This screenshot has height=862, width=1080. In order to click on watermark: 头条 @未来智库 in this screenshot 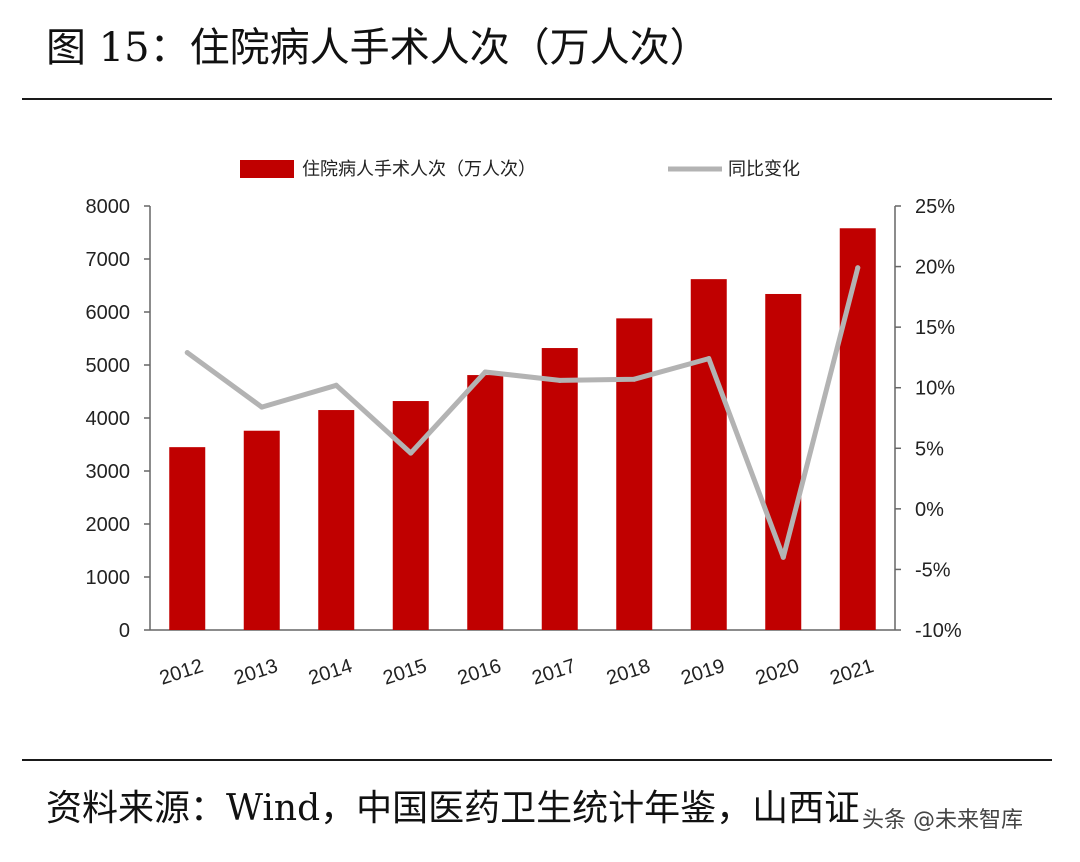, I will do `click(943, 821)`.